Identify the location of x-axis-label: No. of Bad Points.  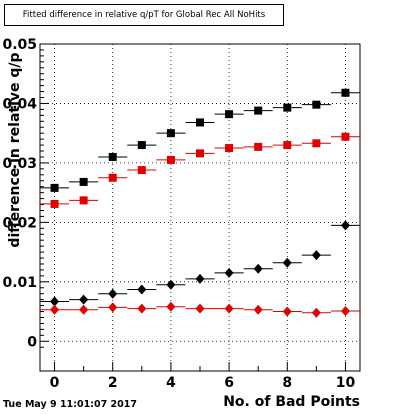
(291, 402).